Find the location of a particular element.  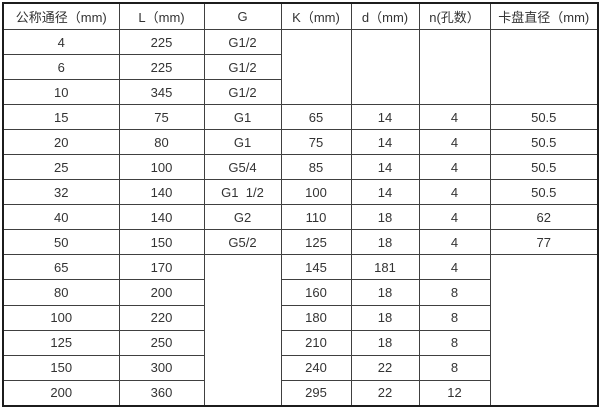

cell-g: G2 is located at coordinates (242, 217).